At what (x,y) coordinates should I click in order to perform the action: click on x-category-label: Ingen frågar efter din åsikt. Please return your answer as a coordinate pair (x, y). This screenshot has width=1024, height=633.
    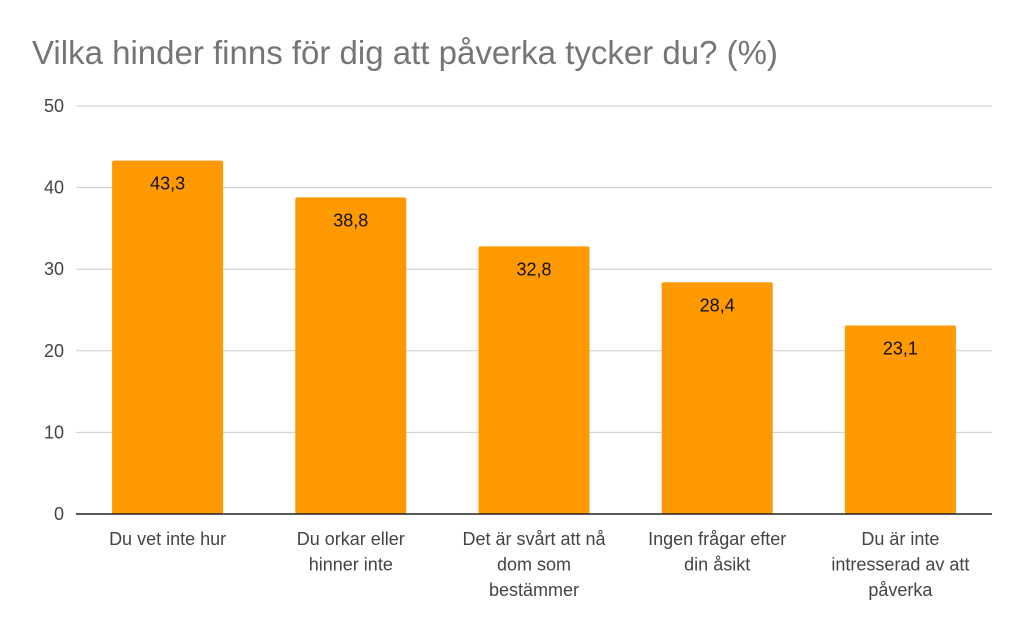
    Looking at the image, I should click on (717, 552).